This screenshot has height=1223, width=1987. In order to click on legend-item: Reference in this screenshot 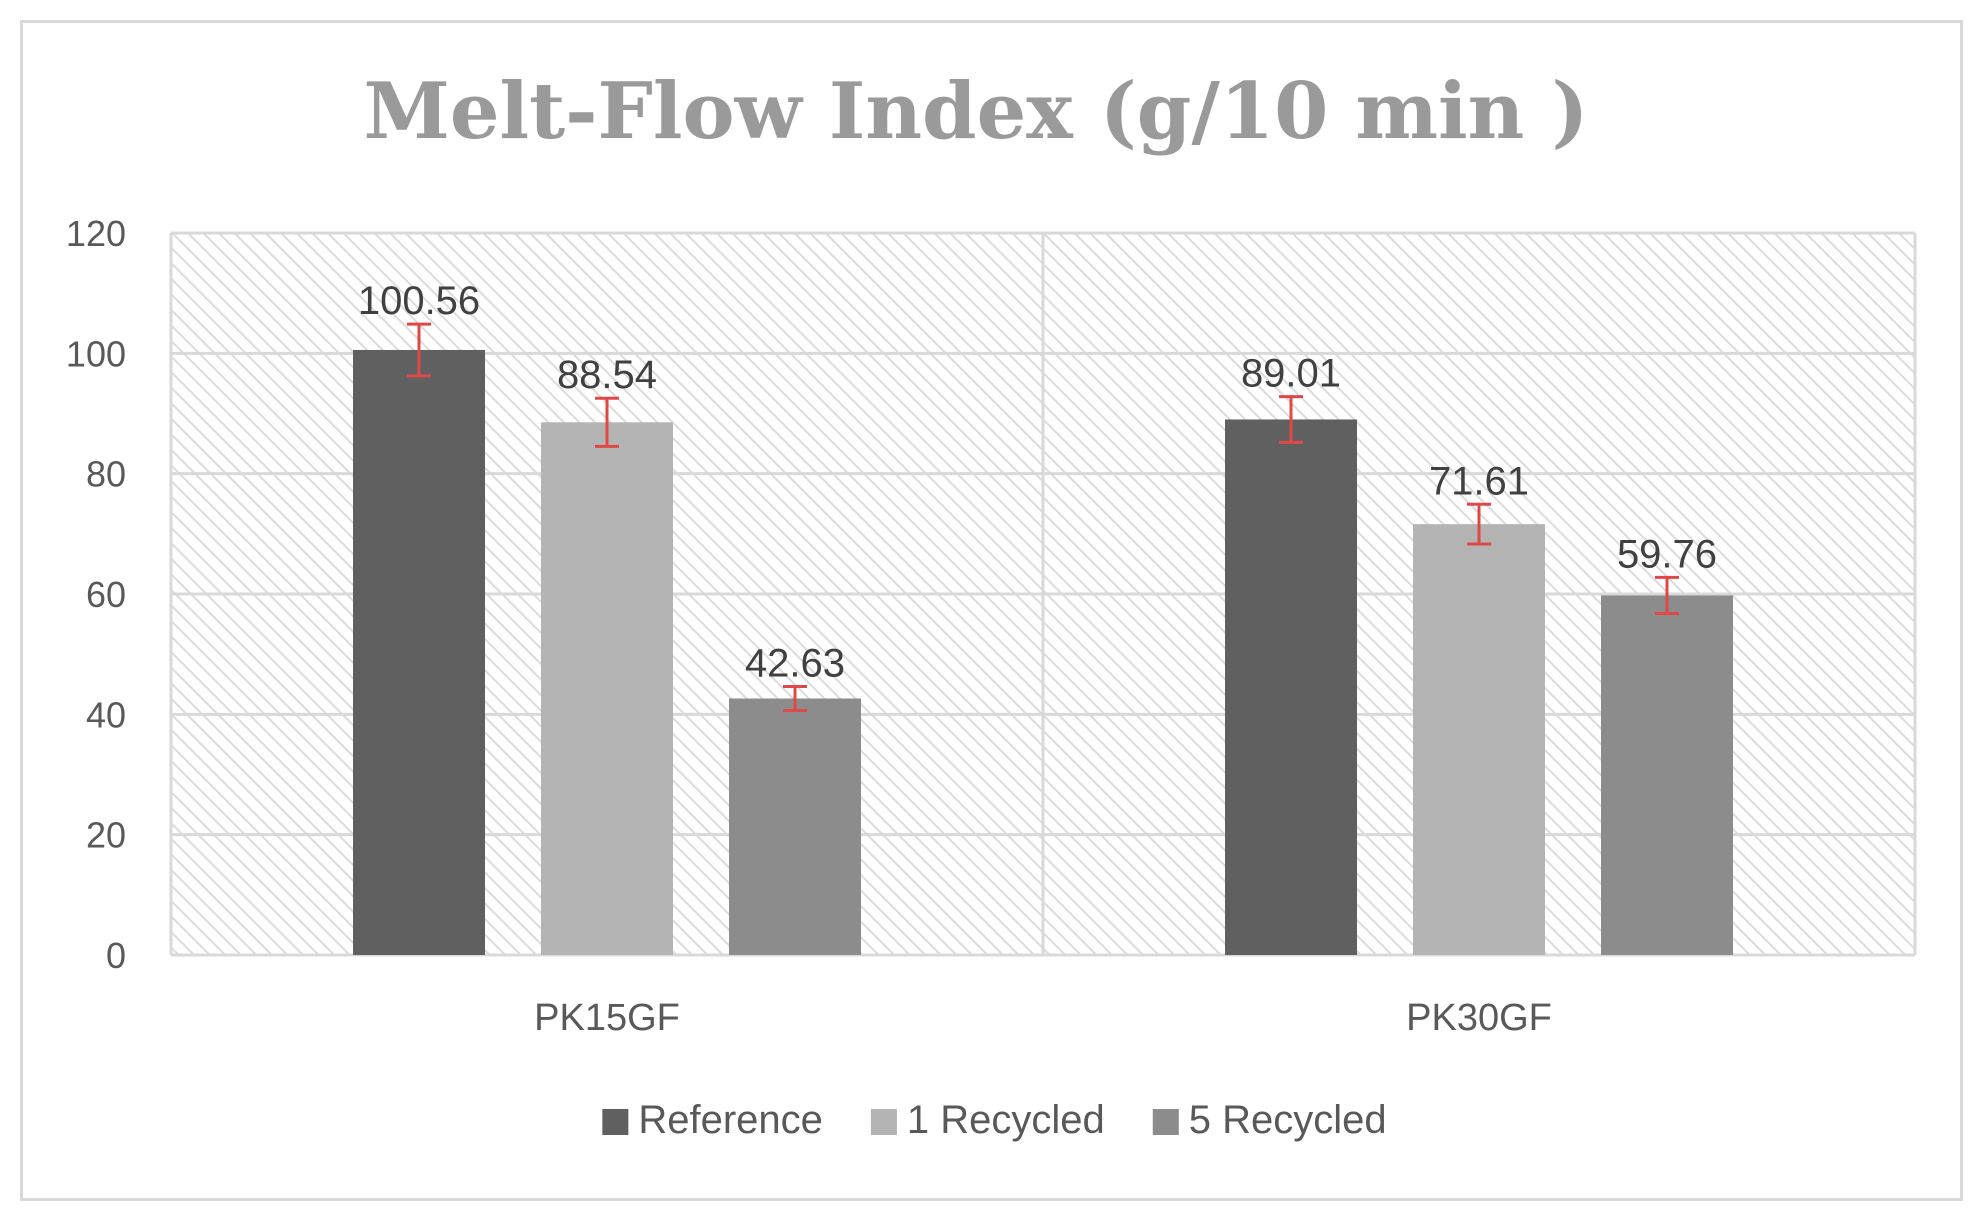, I will do `click(712, 1120)`.